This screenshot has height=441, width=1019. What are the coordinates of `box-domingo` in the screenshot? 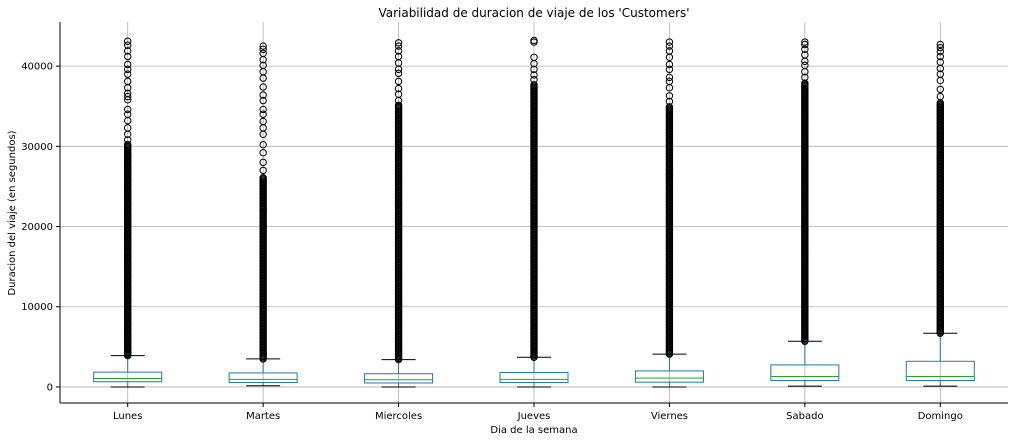 It's located at (940, 213).